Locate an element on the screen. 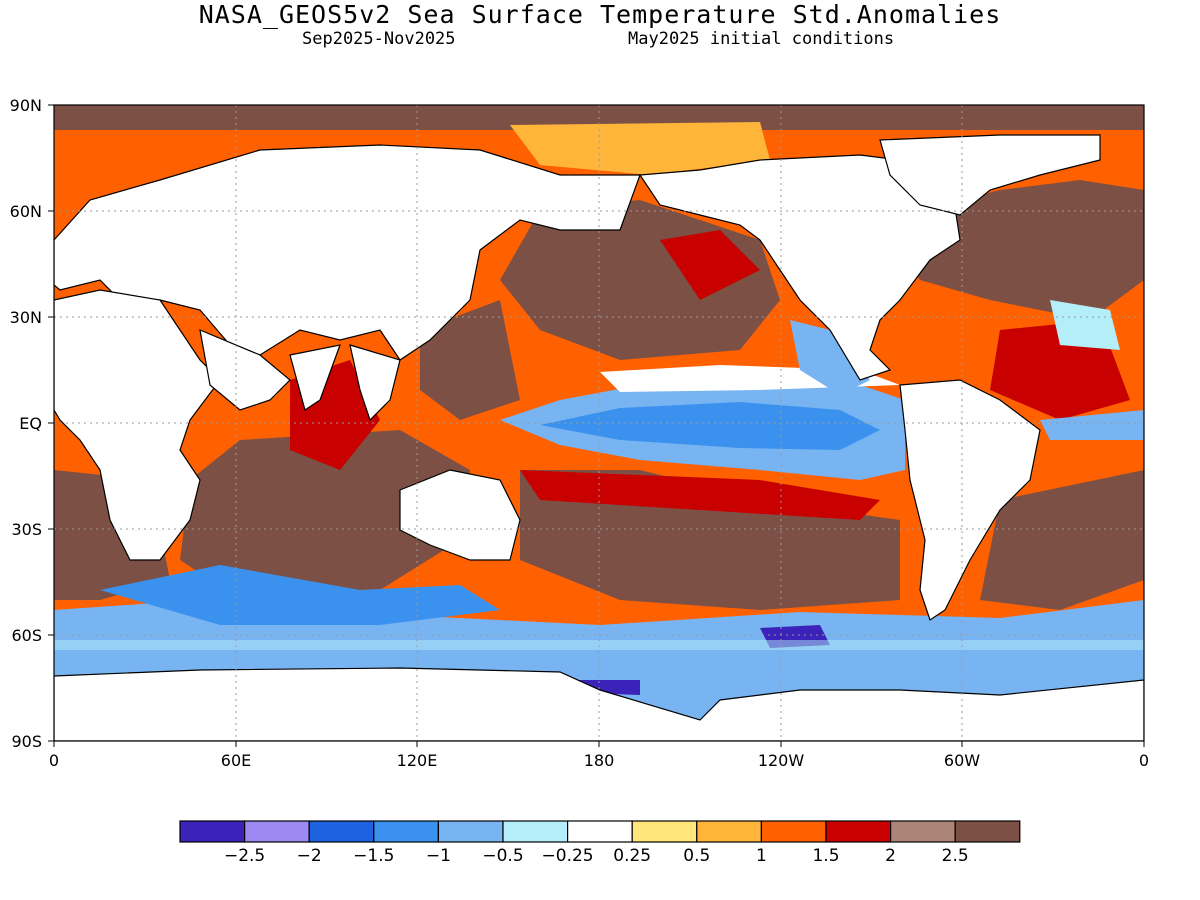 This screenshot has width=1200, height=900. arabia is located at coordinates (245, 370).